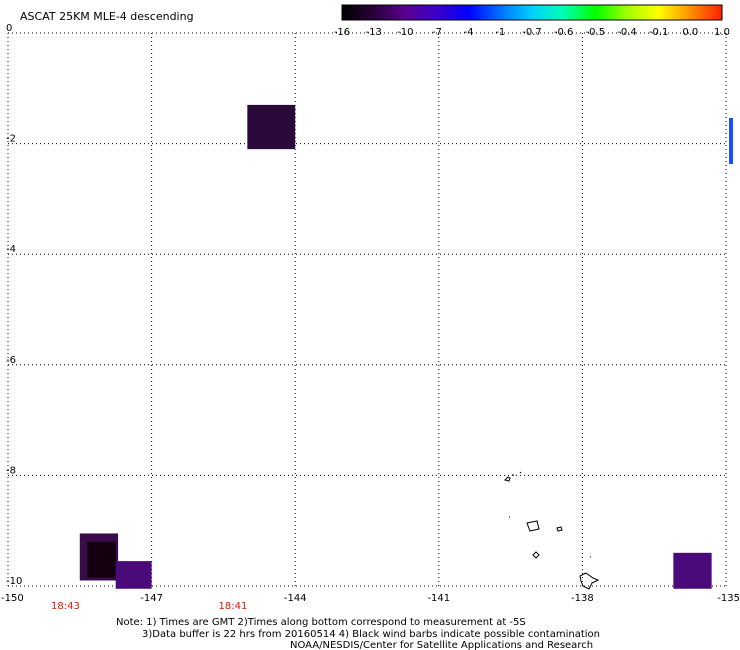 Image resolution: width=740 pixels, height=650 pixels. I want to click on x-axis-label: -138, so click(582, 598).